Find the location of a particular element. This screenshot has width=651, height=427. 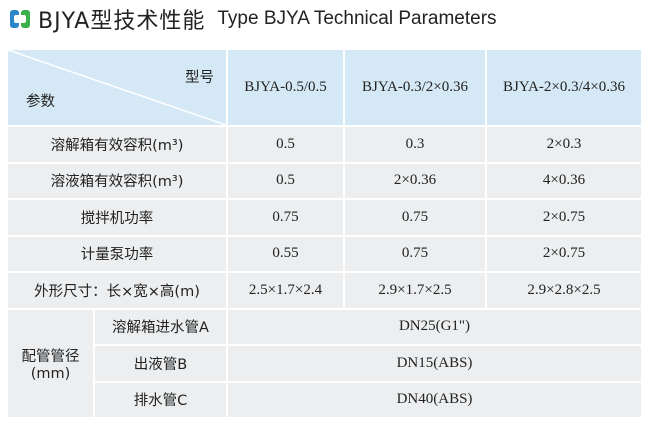

row-label: 出液管B is located at coordinates (160, 363).